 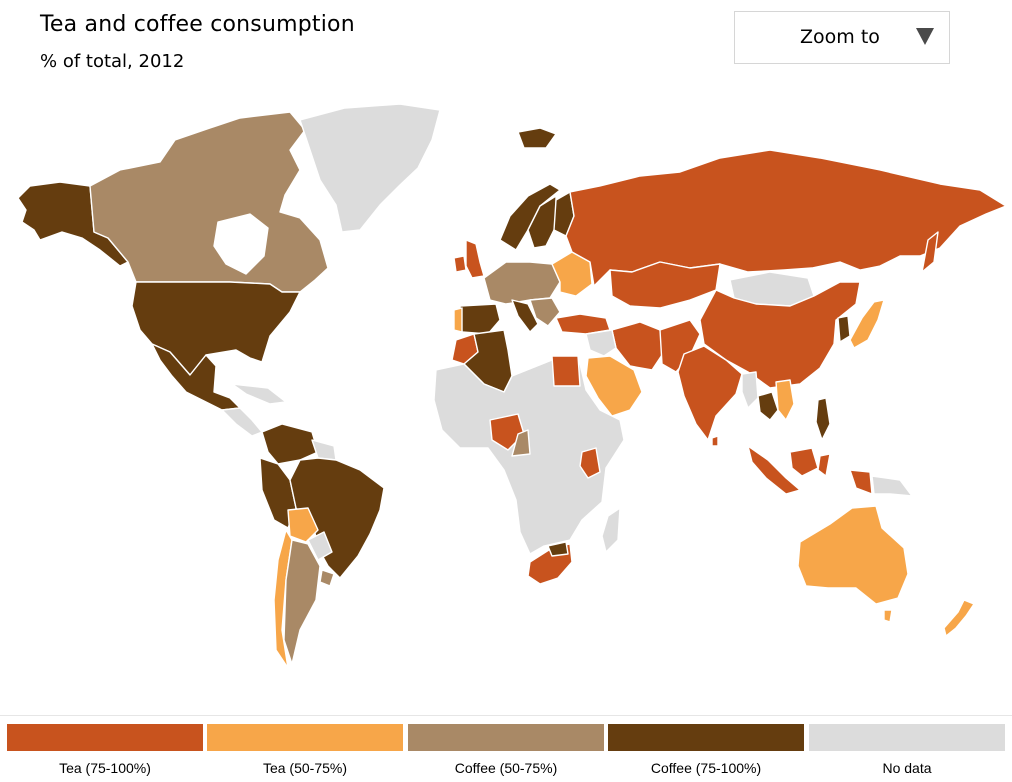 What do you see at coordinates (844, 329) in the screenshot?
I see `region-korea` at bounding box center [844, 329].